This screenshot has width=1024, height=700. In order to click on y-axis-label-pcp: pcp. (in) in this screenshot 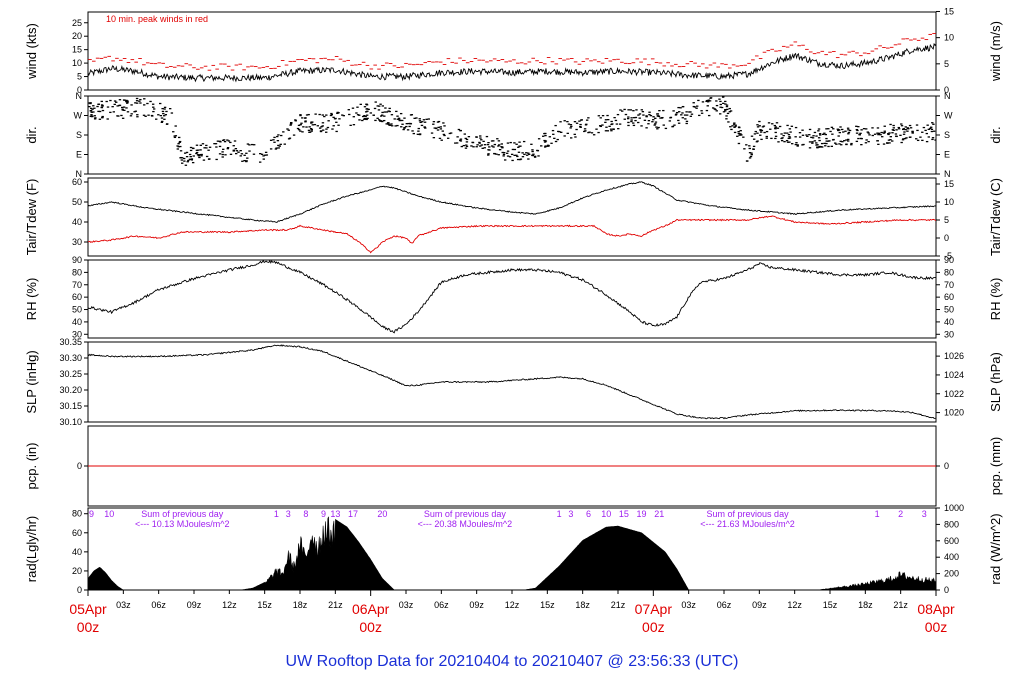, I will do `click(31, 466)`.